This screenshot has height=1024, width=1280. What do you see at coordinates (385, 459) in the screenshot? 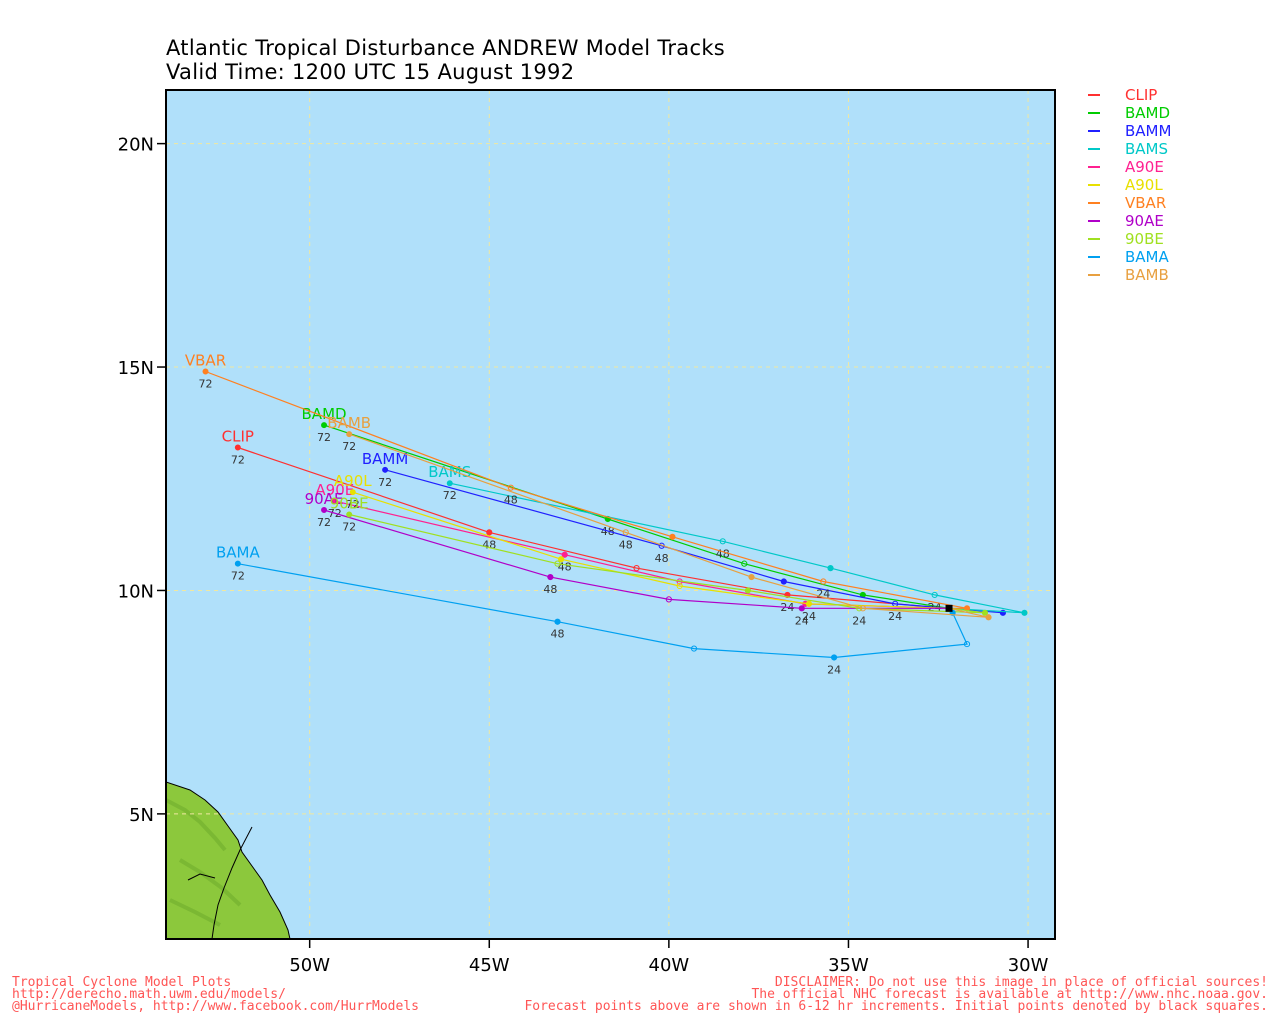
I see `track-end-label: BAMM` at bounding box center [385, 459].